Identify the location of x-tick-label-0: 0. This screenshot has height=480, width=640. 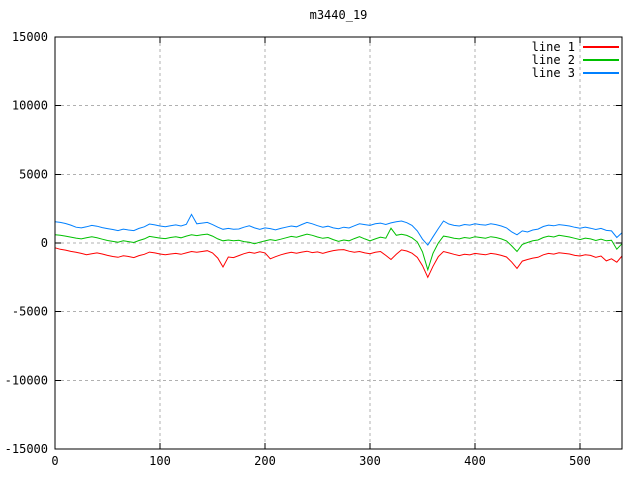
(54, 461).